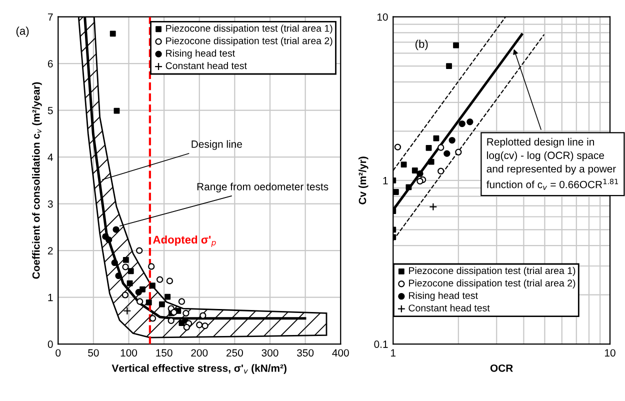 The height and width of the screenshot is (401, 625). What do you see at coordinates (50, 344) in the screenshot?
I see `y-tick-label: 0` at bounding box center [50, 344].